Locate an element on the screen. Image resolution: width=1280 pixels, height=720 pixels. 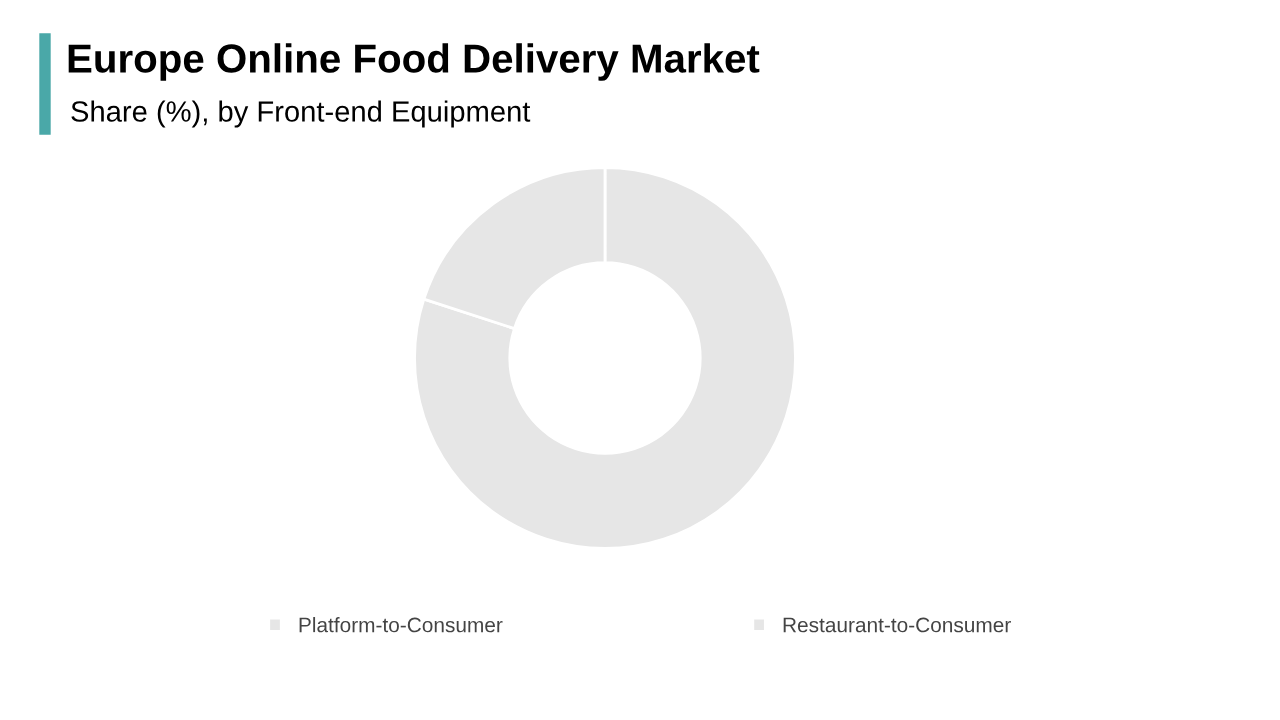
chart-title: Europe Online Food Delivery Market is located at coordinates (414, 62).